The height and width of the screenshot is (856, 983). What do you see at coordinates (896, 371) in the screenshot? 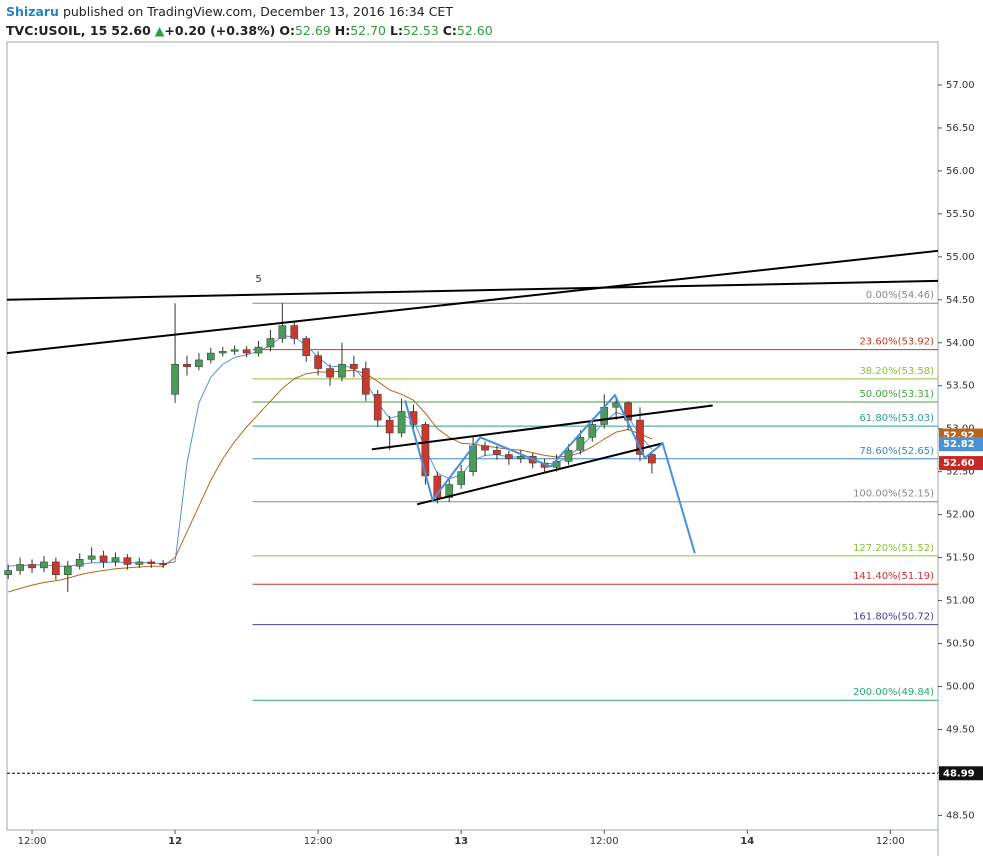
I see `fib-label: 38.20%(53.58)` at bounding box center [896, 371].